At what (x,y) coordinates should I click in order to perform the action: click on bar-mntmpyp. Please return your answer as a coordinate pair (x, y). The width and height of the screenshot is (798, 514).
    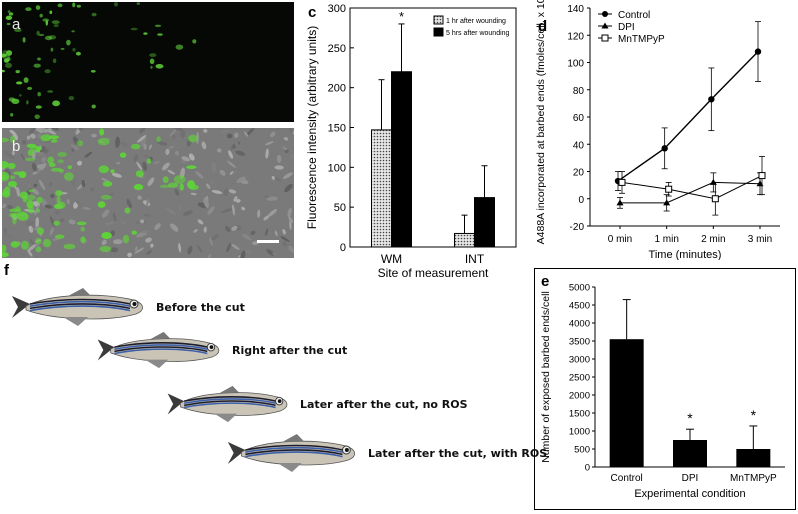
    Looking at the image, I should click on (753, 458).